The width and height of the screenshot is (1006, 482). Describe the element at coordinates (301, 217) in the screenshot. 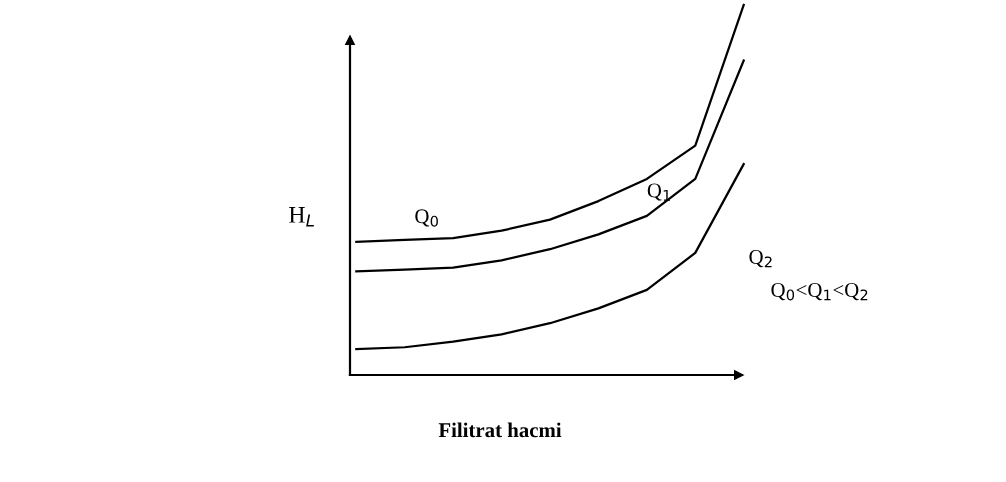

I see `y-axis-title: H$_{L}$` at that location.